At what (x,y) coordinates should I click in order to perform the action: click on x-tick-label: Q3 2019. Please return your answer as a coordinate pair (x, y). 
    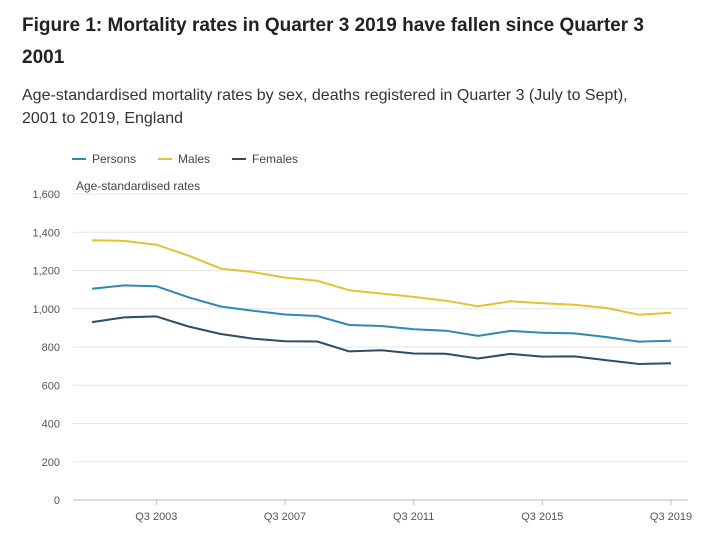
    Looking at the image, I should click on (671, 517).